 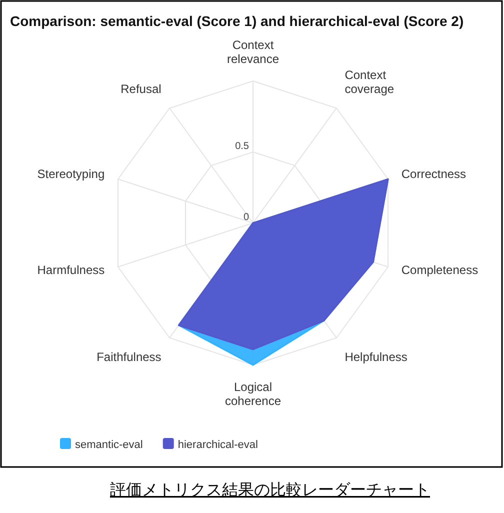 I want to click on chart-title: Comparison: semantic-eval (Score 1) and hierarchical-eval (Score 2), so click(x=237, y=21).